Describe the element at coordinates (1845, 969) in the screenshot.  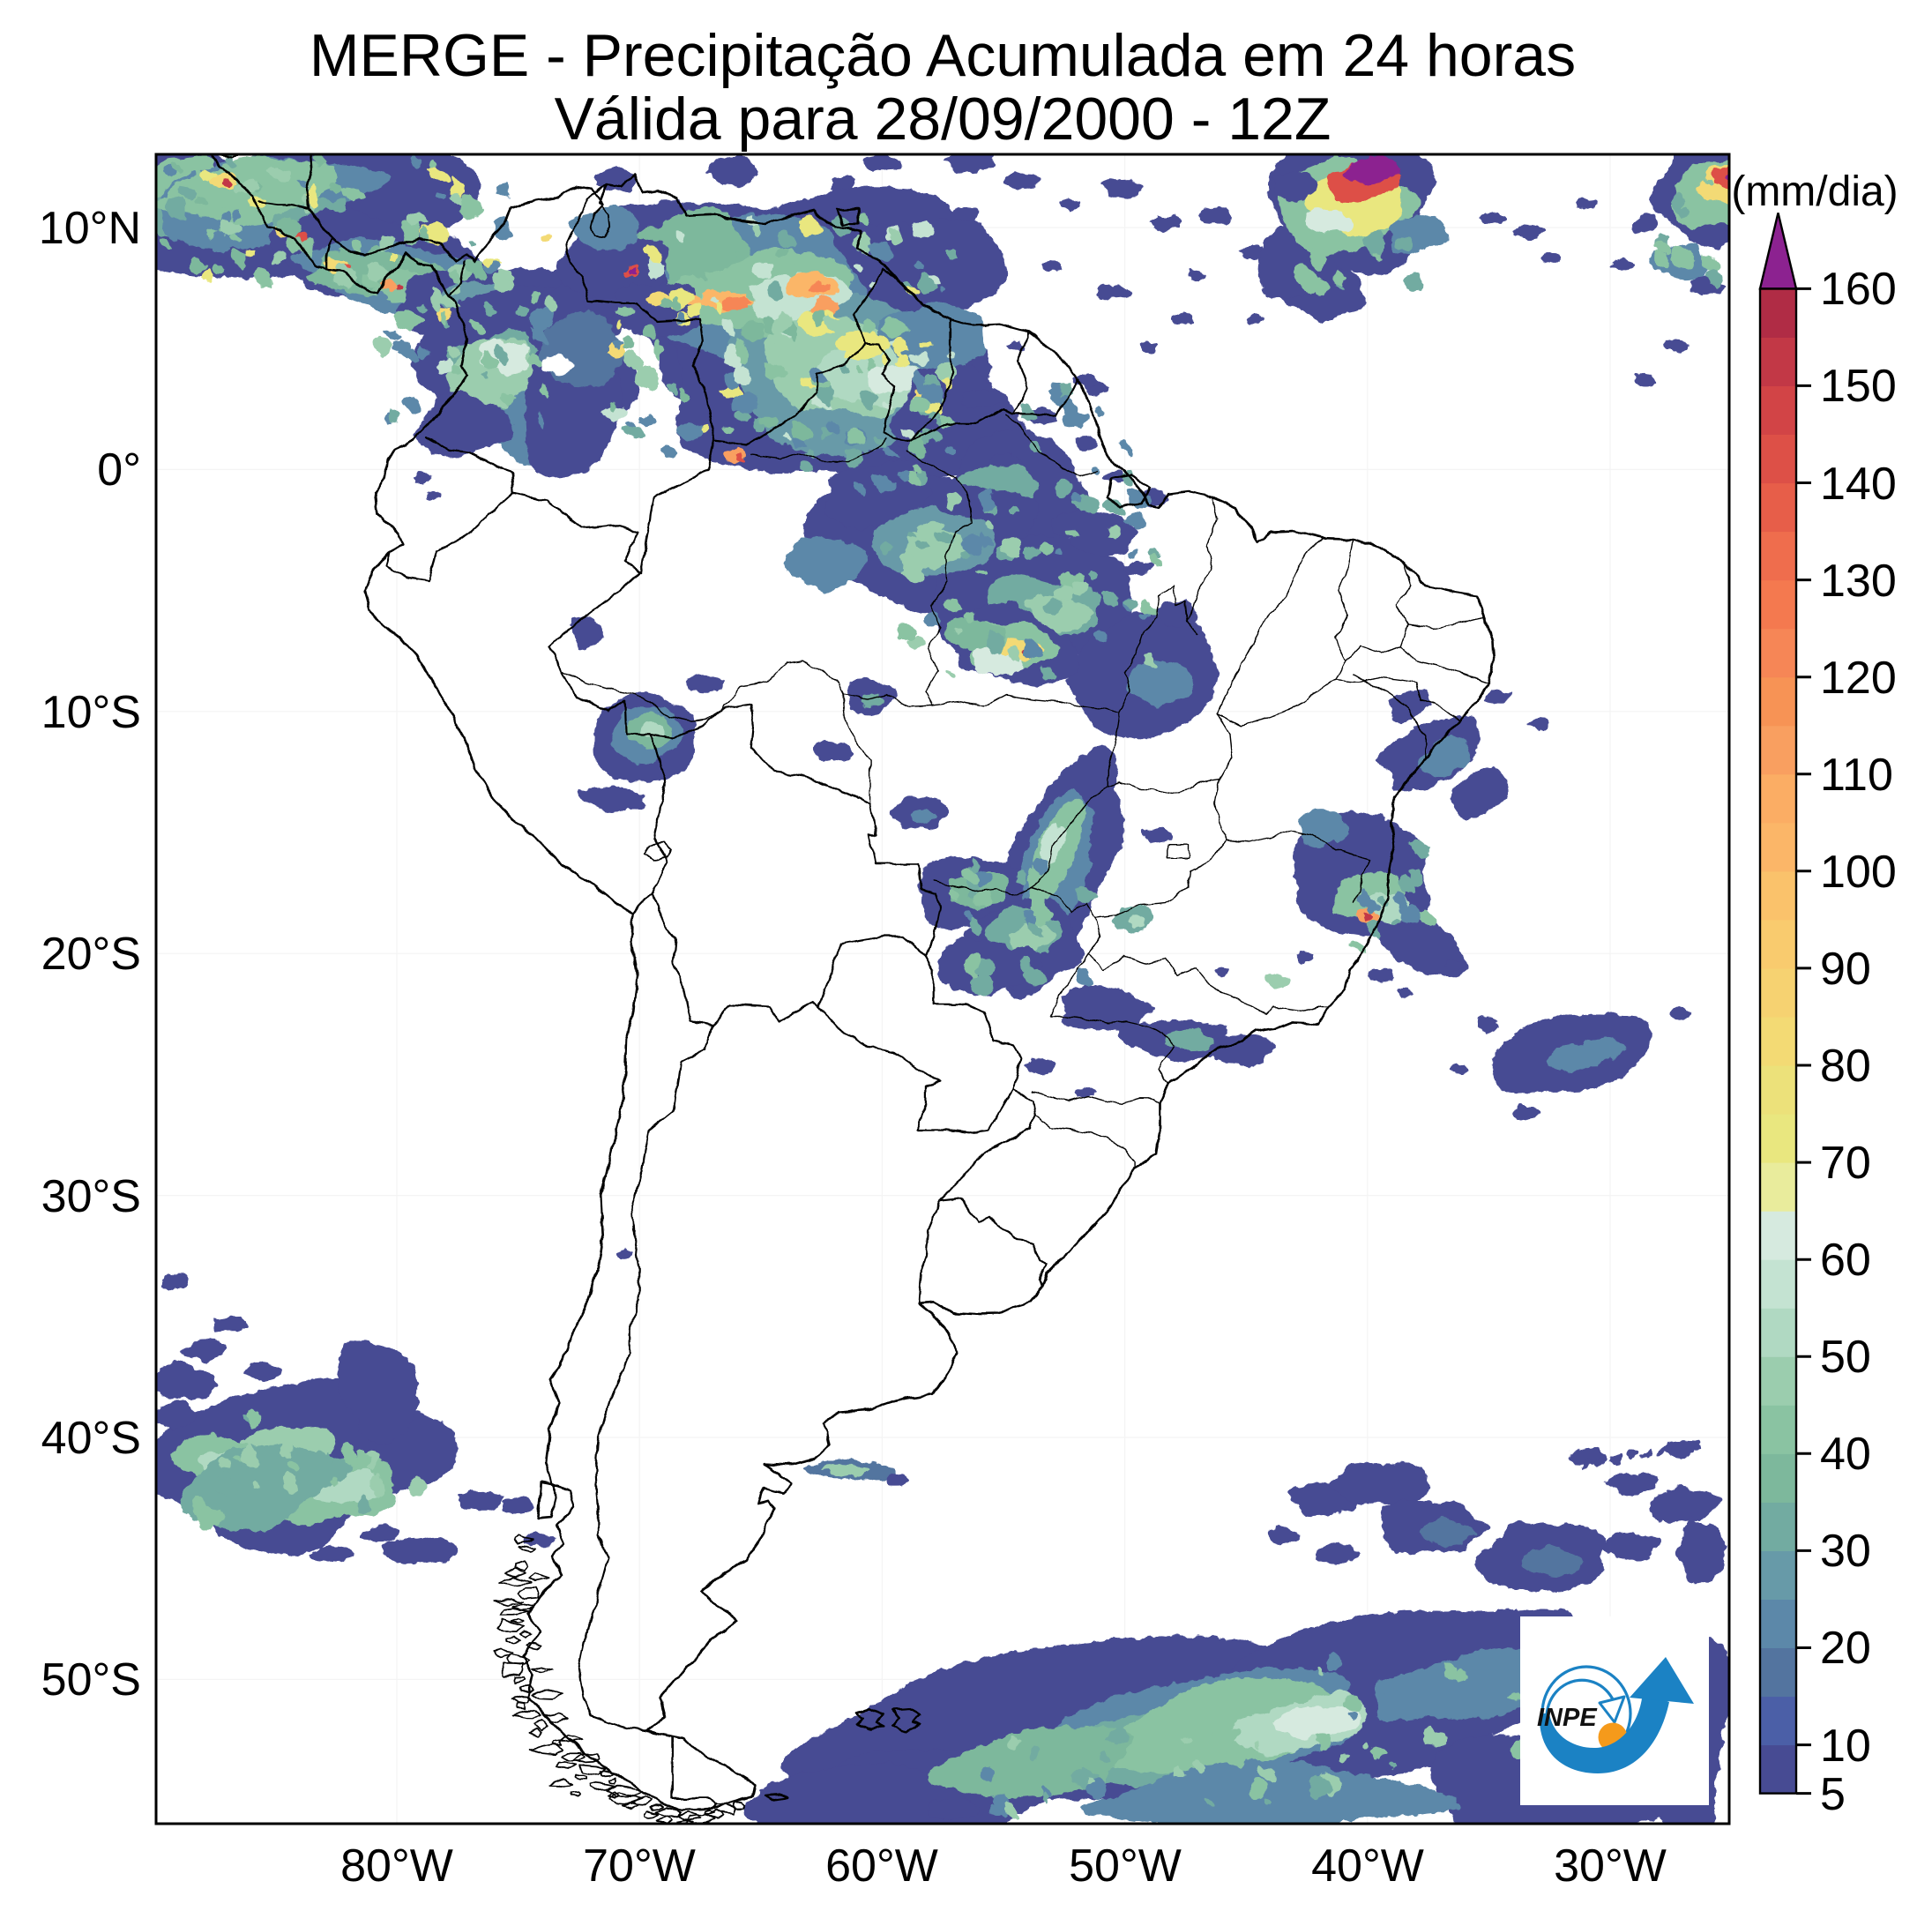
I see `svg-text: 90` at that location.